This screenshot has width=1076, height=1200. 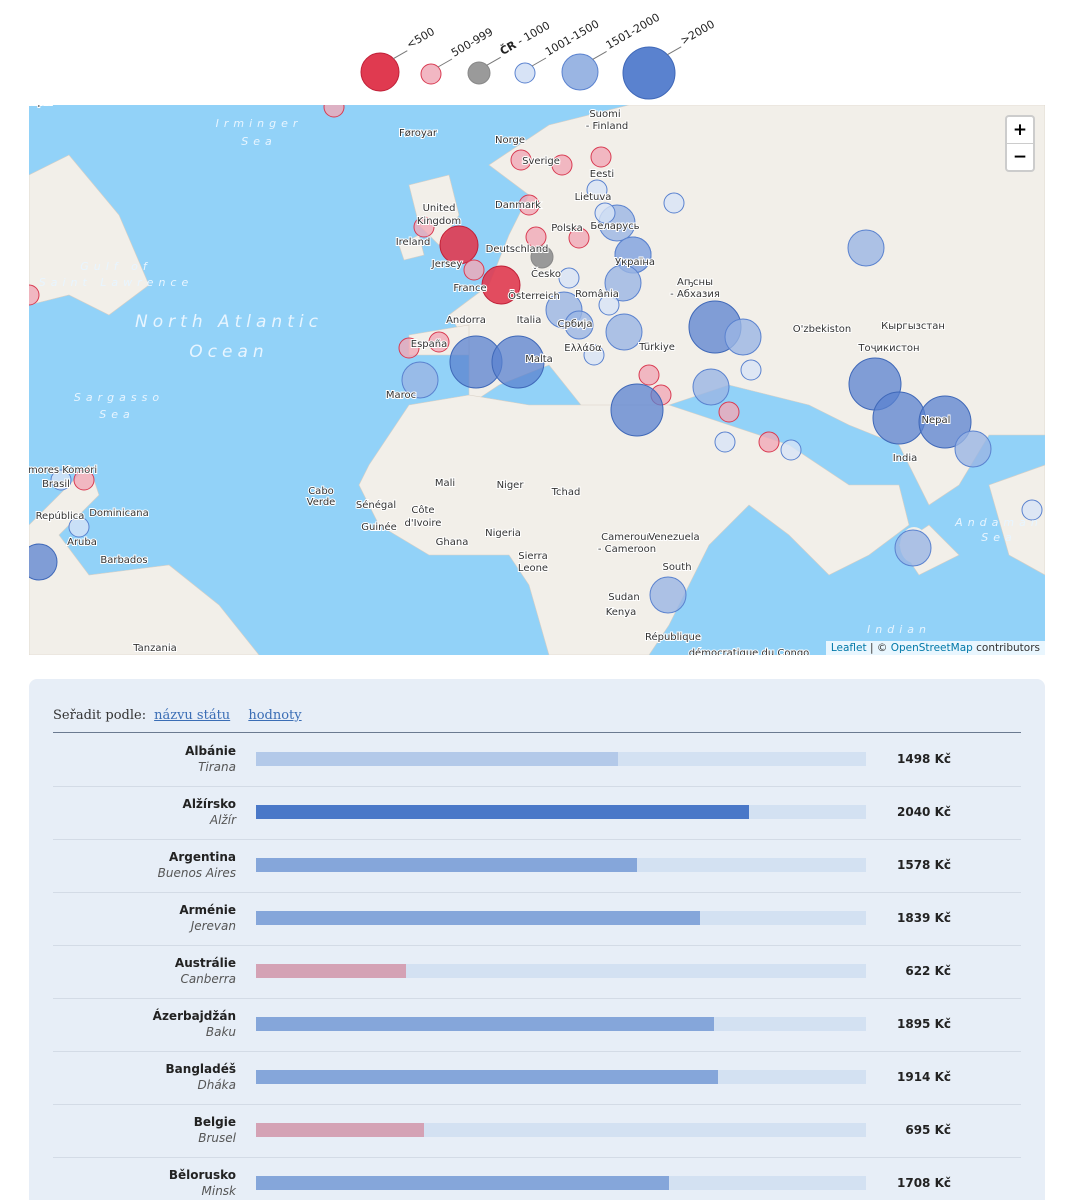 What do you see at coordinates (466, 320) in the screenshot?
I see `map-label: Andorra` at bounding box center [466, 320].